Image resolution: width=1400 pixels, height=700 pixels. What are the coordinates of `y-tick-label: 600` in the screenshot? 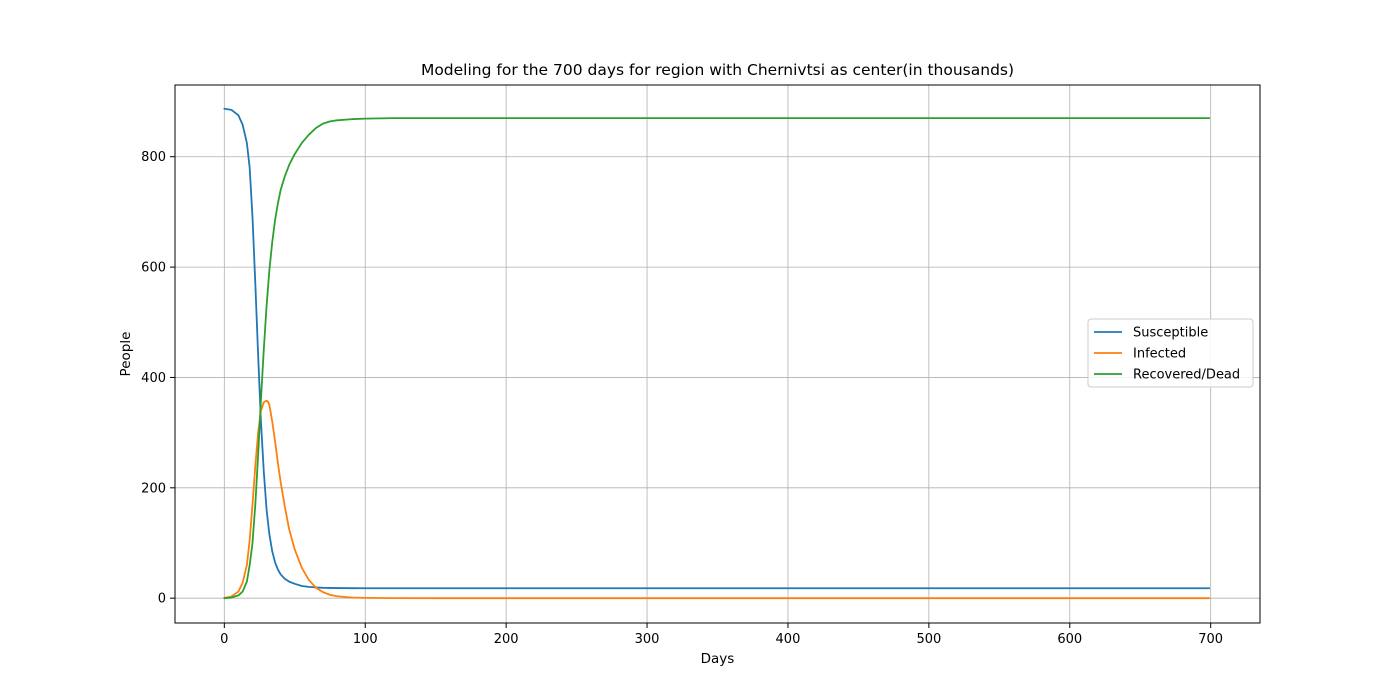 It's located at (153, 268).